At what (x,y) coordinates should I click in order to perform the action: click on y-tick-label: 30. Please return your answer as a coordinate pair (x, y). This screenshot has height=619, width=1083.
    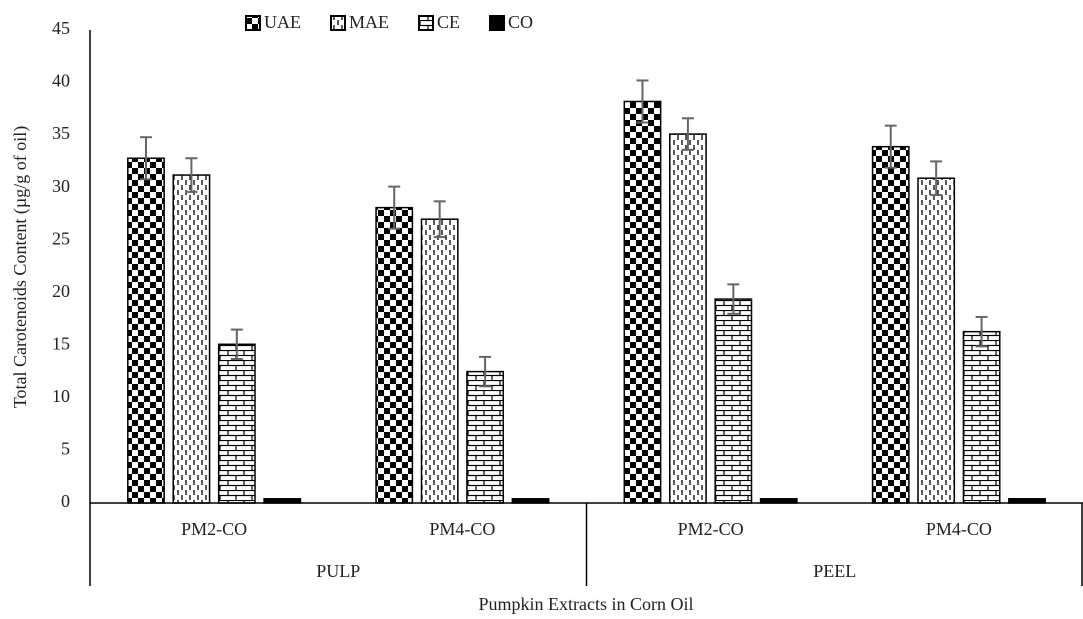
    Looking at the image, I should click on (61, 186).